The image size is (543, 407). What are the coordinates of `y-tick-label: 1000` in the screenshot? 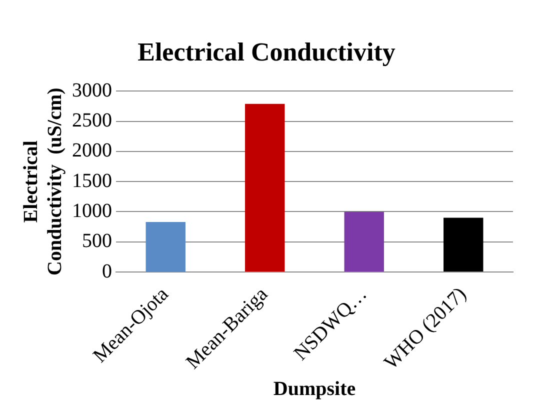 It's located at (92, 211).